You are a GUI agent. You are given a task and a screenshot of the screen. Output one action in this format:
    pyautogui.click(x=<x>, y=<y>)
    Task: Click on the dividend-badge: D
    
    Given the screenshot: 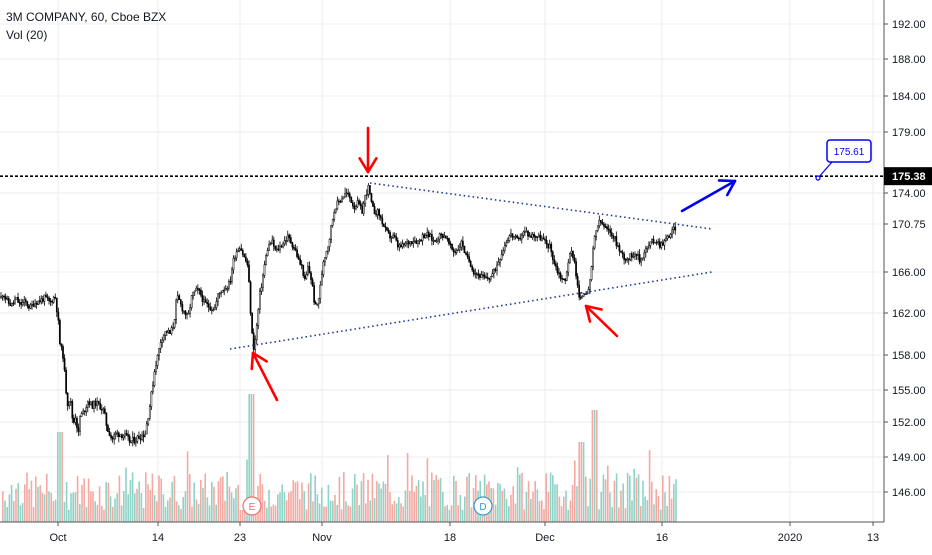 What is the action you would take?
    pyautogui.click(x=483, y=506)
    